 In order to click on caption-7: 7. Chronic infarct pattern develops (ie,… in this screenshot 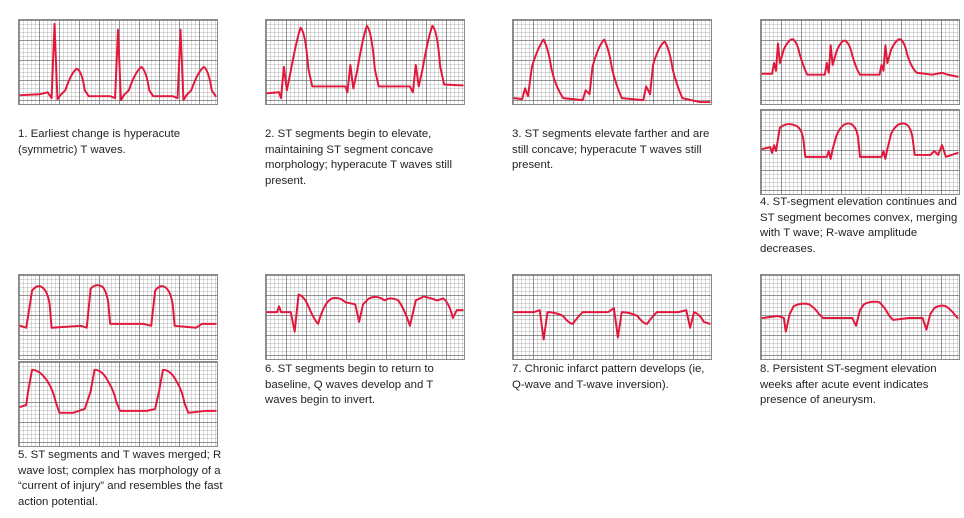, I will do `click(608, 377)`.